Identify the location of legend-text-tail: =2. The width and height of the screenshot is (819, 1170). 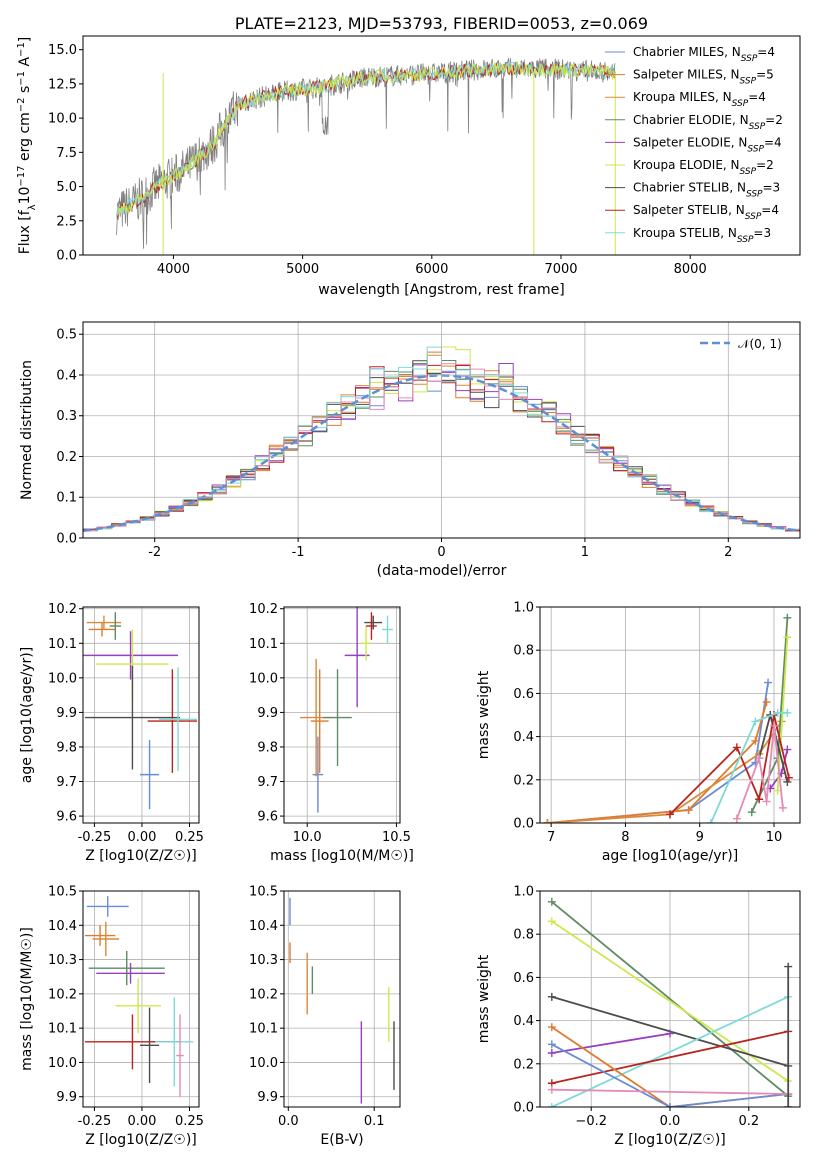
(765, 165).